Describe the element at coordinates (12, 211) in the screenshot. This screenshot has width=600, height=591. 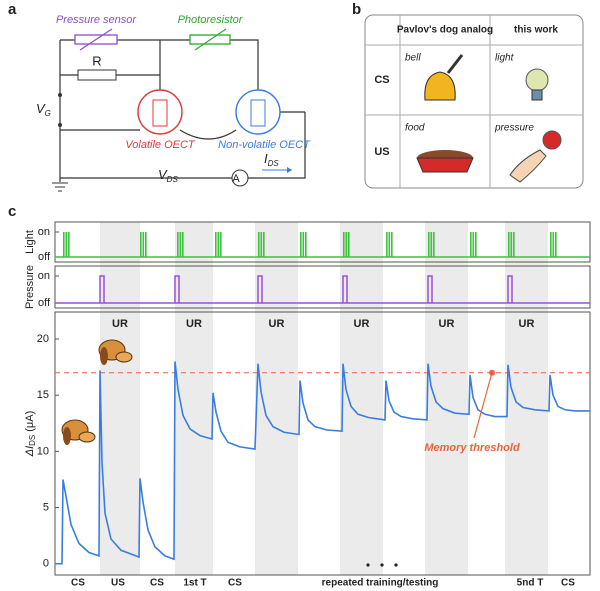
I see `panel-label: c` at that location.